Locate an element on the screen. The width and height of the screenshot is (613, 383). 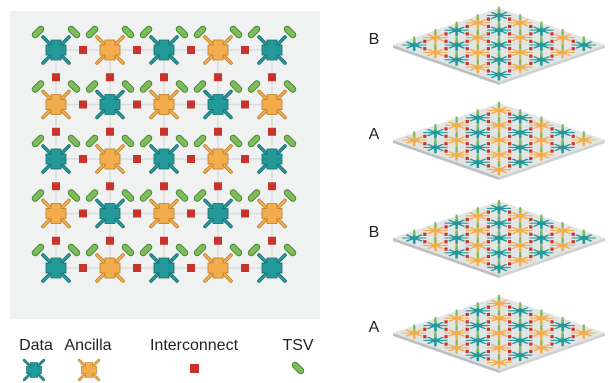
data-qubit-shape is located at coordinates (34, 370).